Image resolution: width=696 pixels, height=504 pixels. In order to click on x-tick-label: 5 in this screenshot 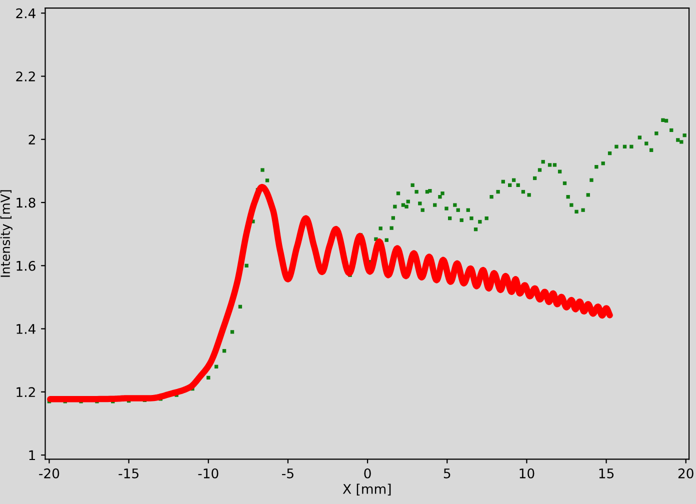, I will do `click(447, 473)`.